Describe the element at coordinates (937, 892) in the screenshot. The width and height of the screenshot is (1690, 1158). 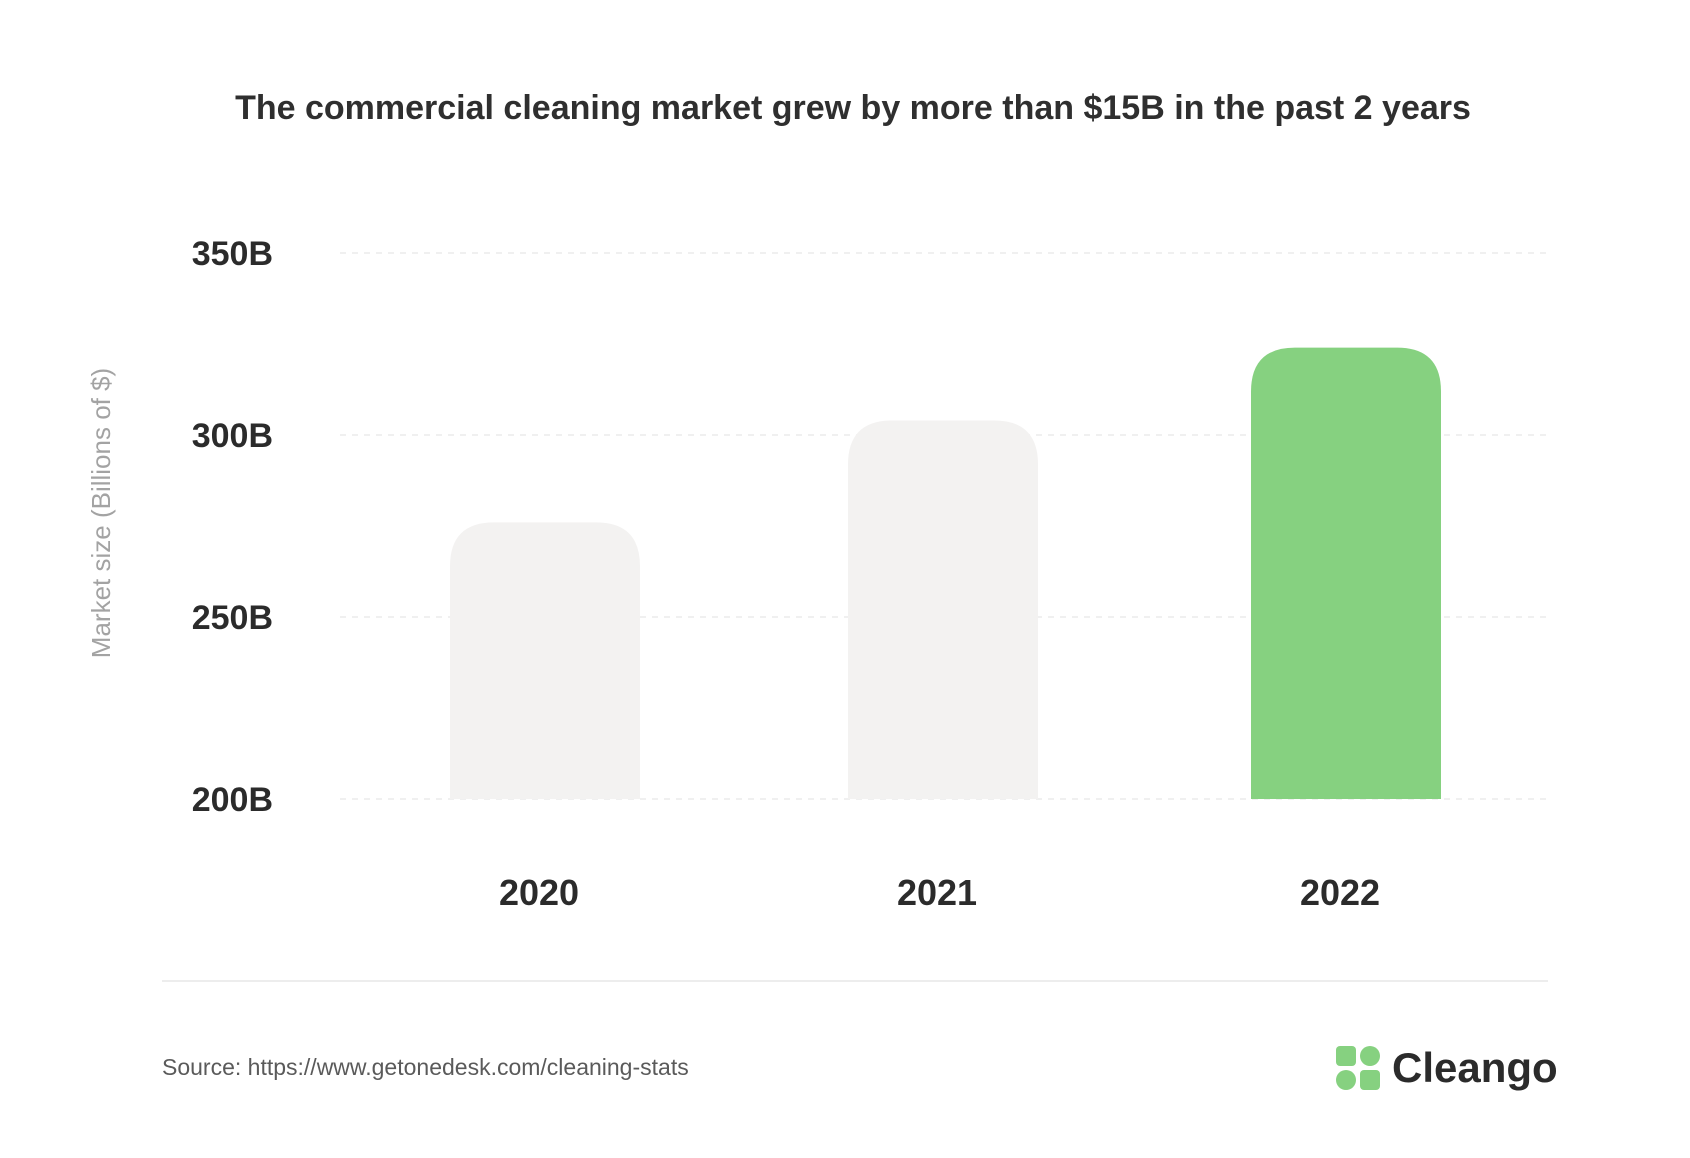
I see `x-tick-label: 2021` at that location.